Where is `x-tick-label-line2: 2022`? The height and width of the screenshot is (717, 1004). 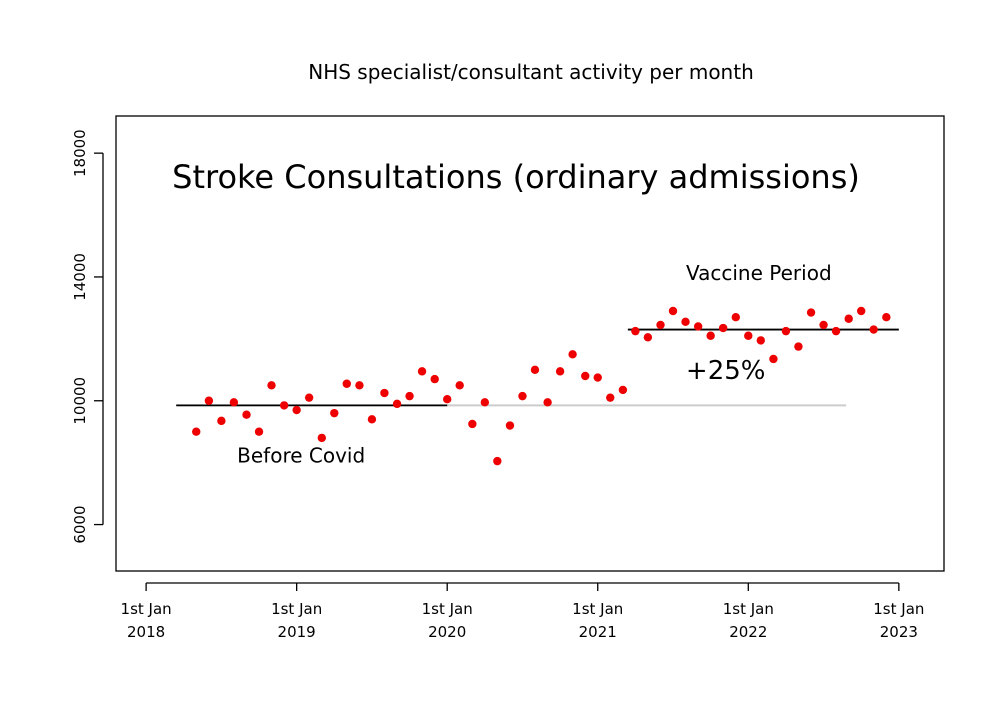 x-tick-label-line2: 2022 is located at coordinates (748, 632).